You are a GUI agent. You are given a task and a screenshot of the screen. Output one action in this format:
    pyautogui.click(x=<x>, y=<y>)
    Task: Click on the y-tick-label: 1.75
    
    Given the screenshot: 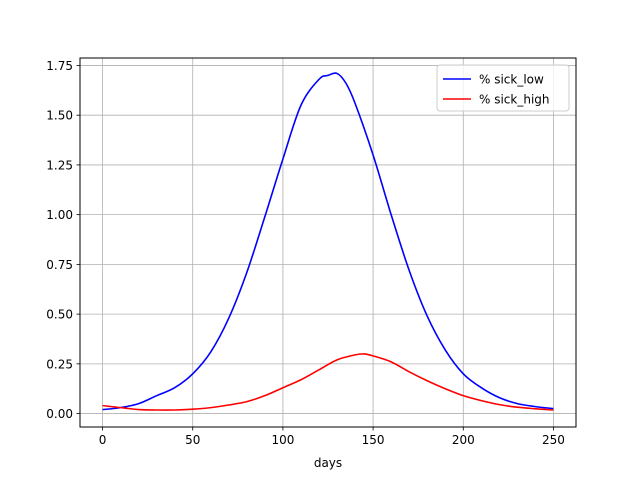 What is the action you would take?
    pyautogui.click(x=59, y=66)
    